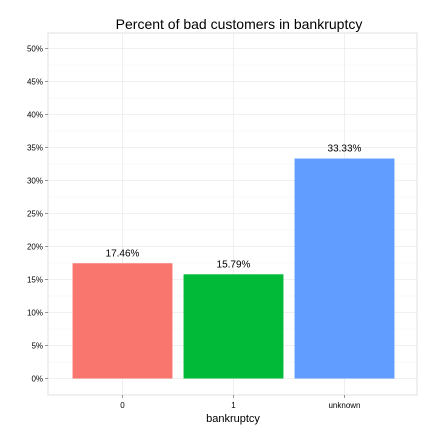 The image size is (432, 432). Describe the element at coordinates (344, 268) in the screenshot. I see `bar-unknown` at that location.